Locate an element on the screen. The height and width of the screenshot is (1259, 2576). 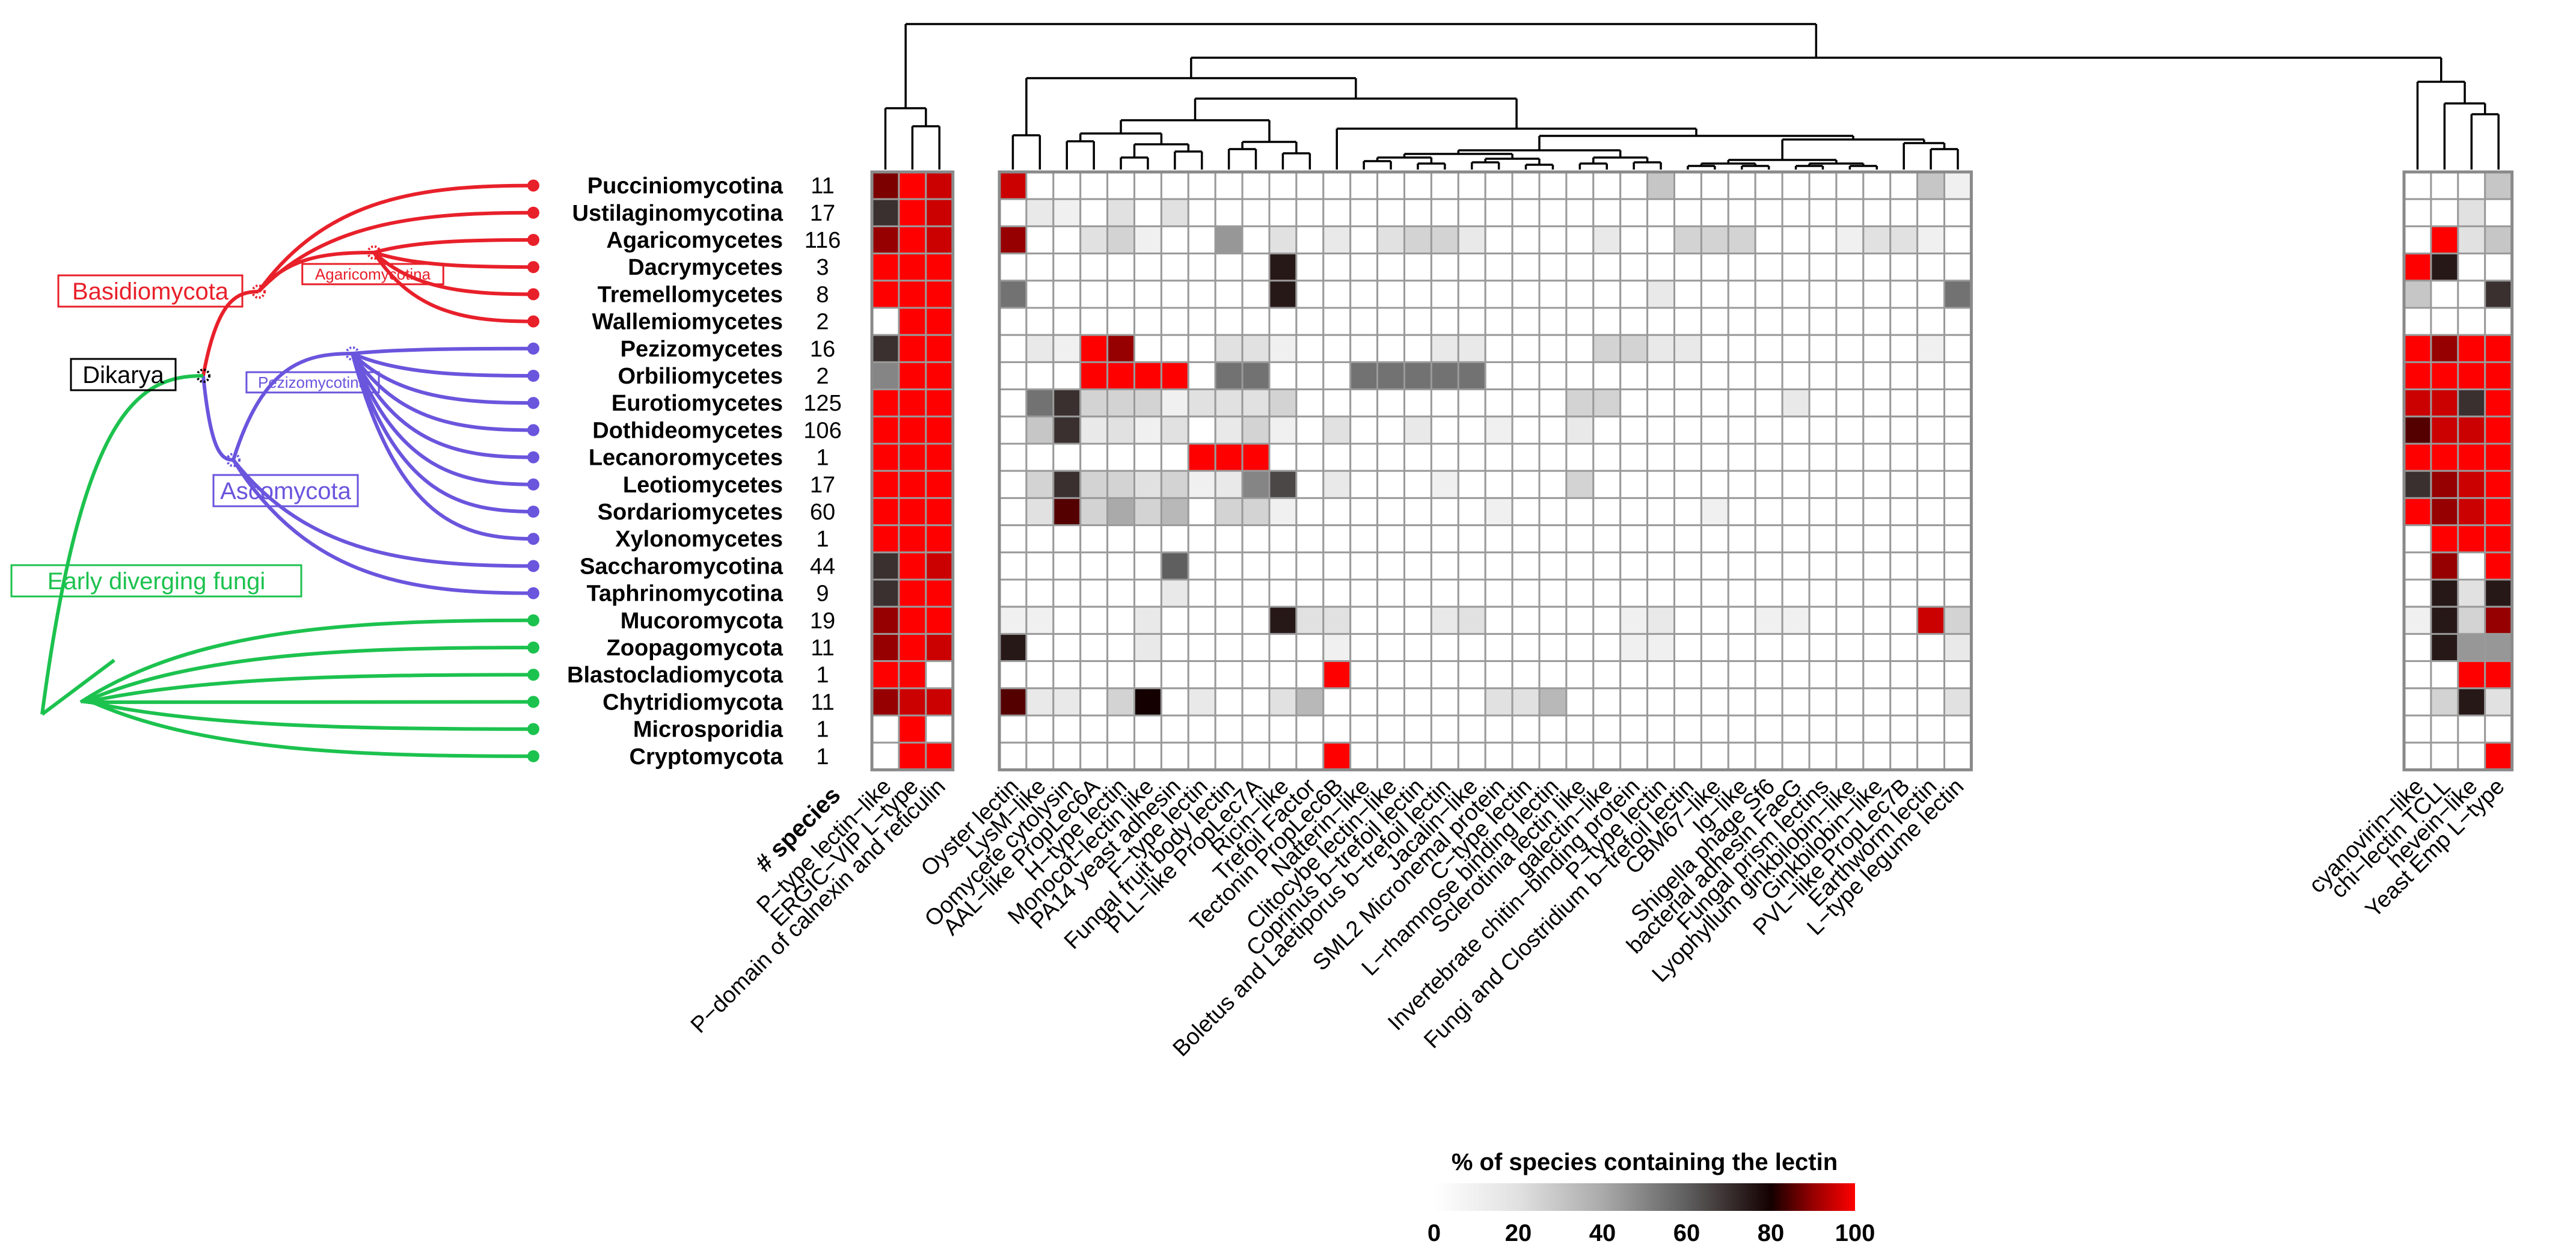
column-dendrogram is located at coordinates (1692, 96).